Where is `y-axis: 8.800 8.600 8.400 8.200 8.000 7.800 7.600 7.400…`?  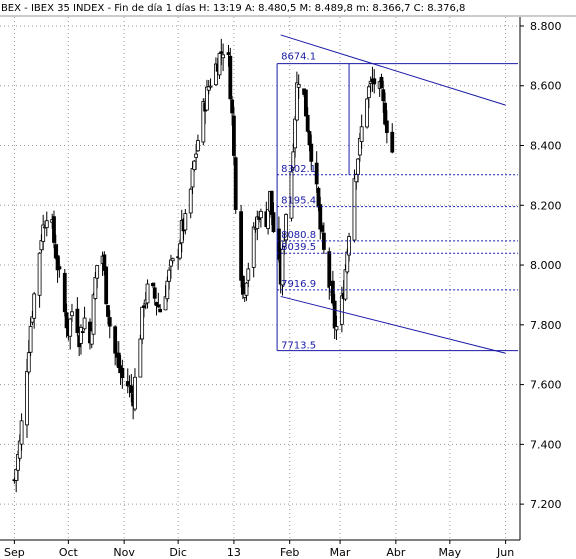
y-axis: 8.800 8.600 8.400 8.200 8.000 7.800 7.600 7.400… is located at coordinates (540, 278).